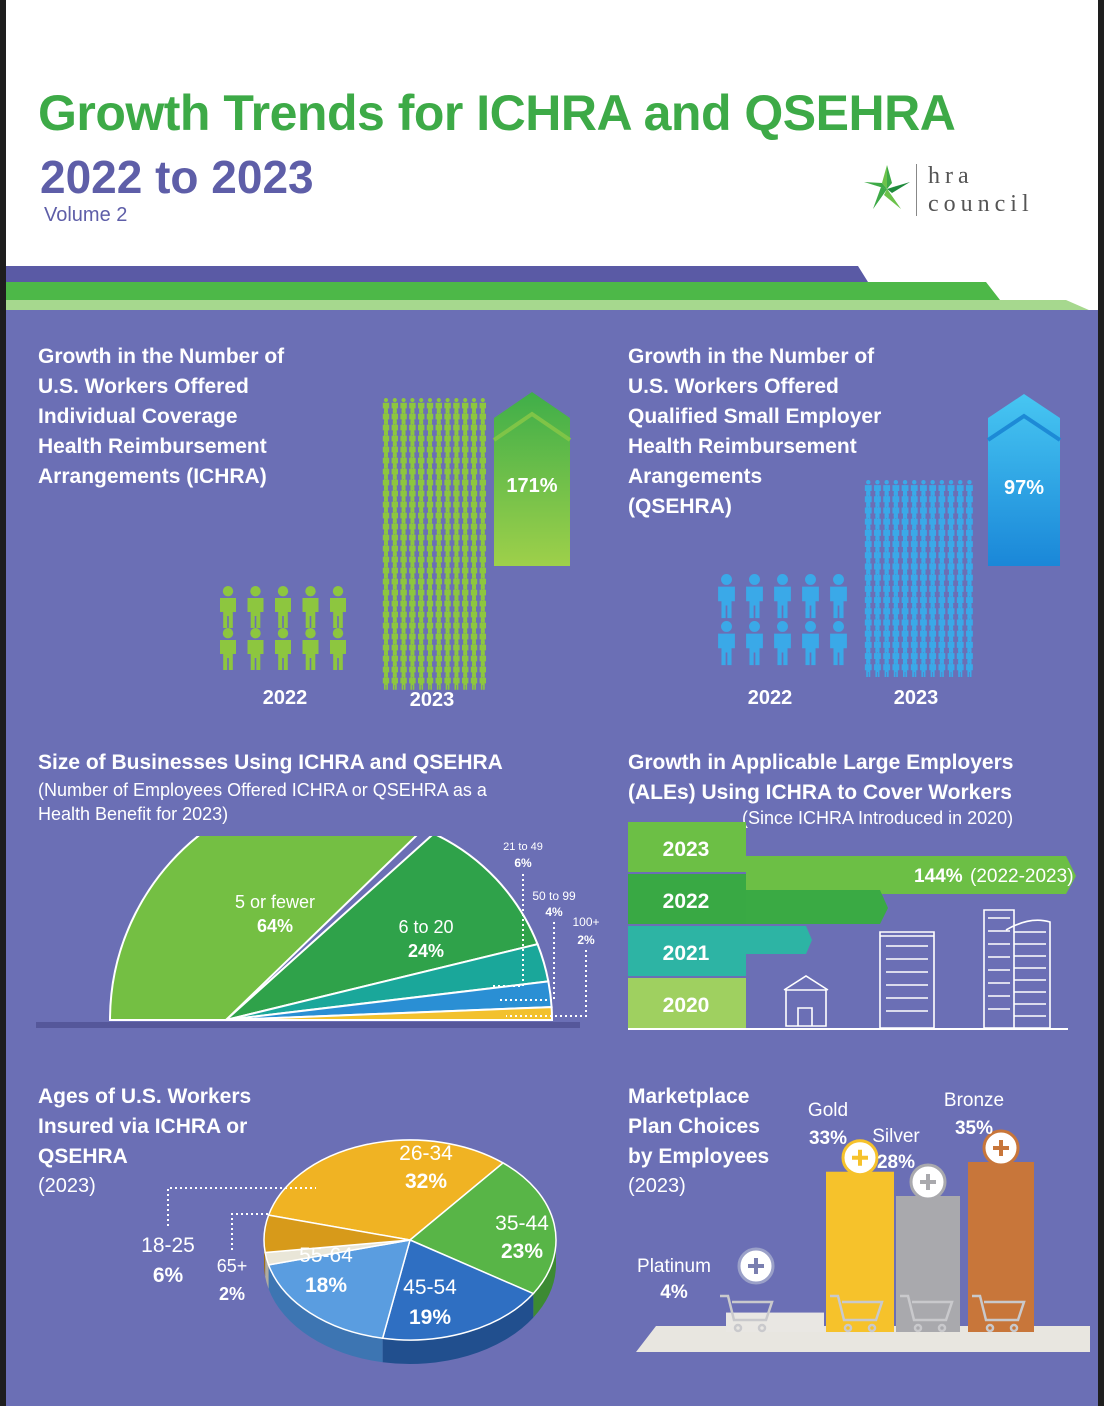  What do you see at coordinates (1024, 480) in the screenshot?
I see `growth-arrow-qsehra` at bounding box center [1024, 480].